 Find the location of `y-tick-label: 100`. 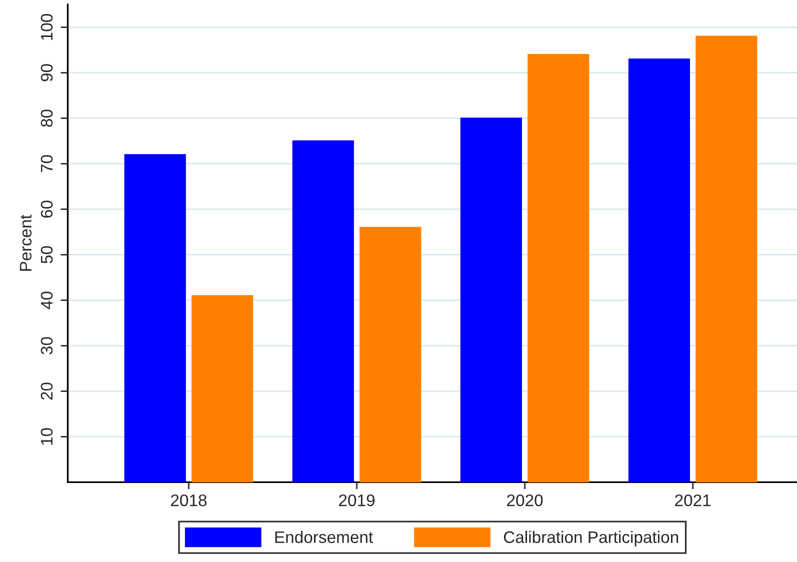

y-tick-label: 100 is located at coordinates (46, 27).